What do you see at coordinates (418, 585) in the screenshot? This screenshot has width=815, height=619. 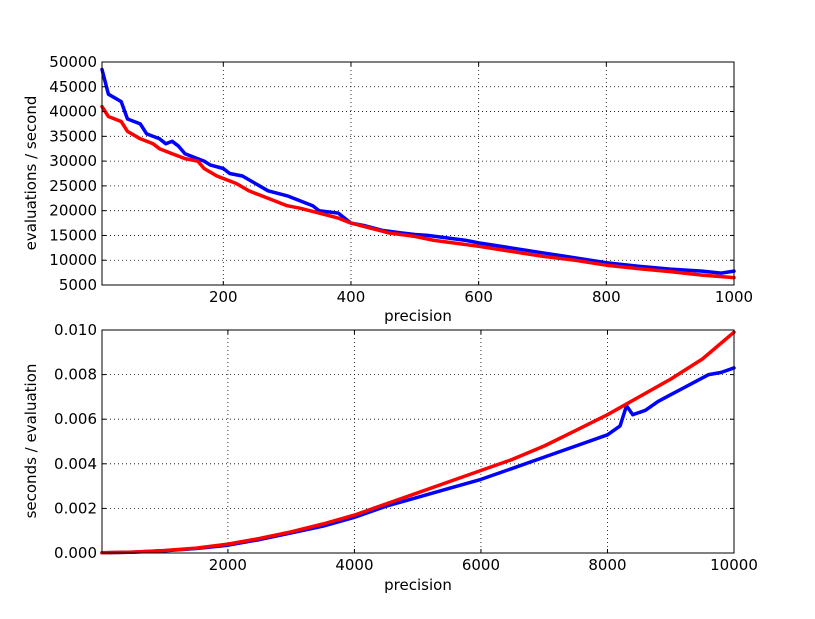 I see `bottom-x-axis-label: precision` at bounding box center [418, 585].